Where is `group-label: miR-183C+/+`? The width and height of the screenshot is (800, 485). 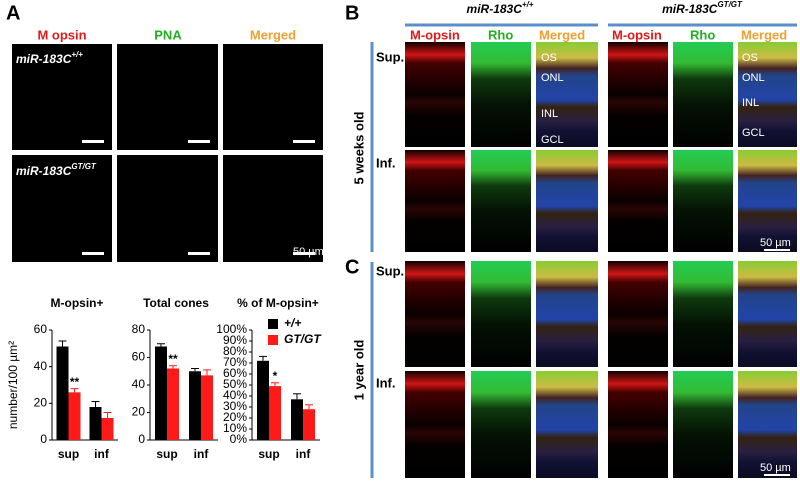 group-label: miR-183C+/+ is located at coordinates (500, 8).